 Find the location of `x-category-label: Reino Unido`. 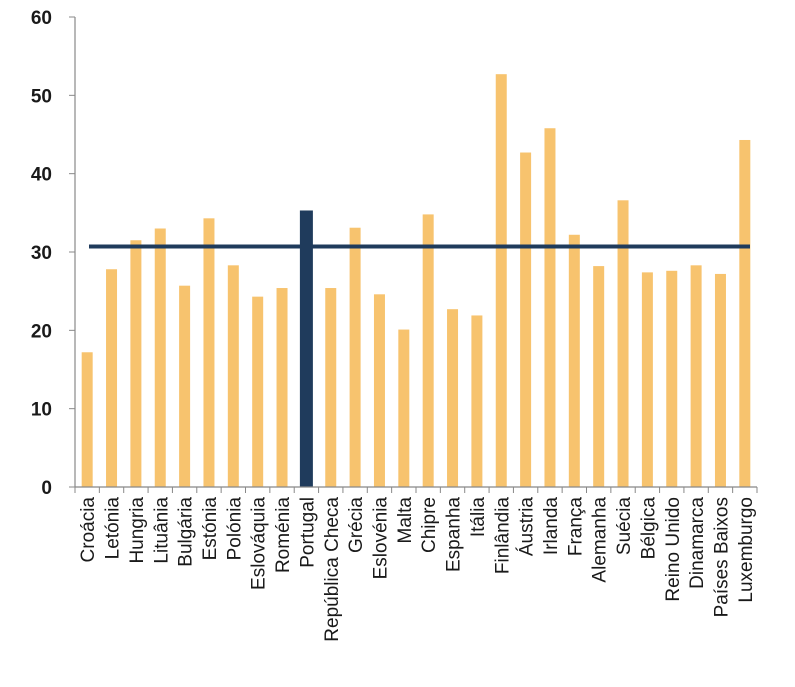

x-category-label: Reino Unido is located at coordinates (673, 549).